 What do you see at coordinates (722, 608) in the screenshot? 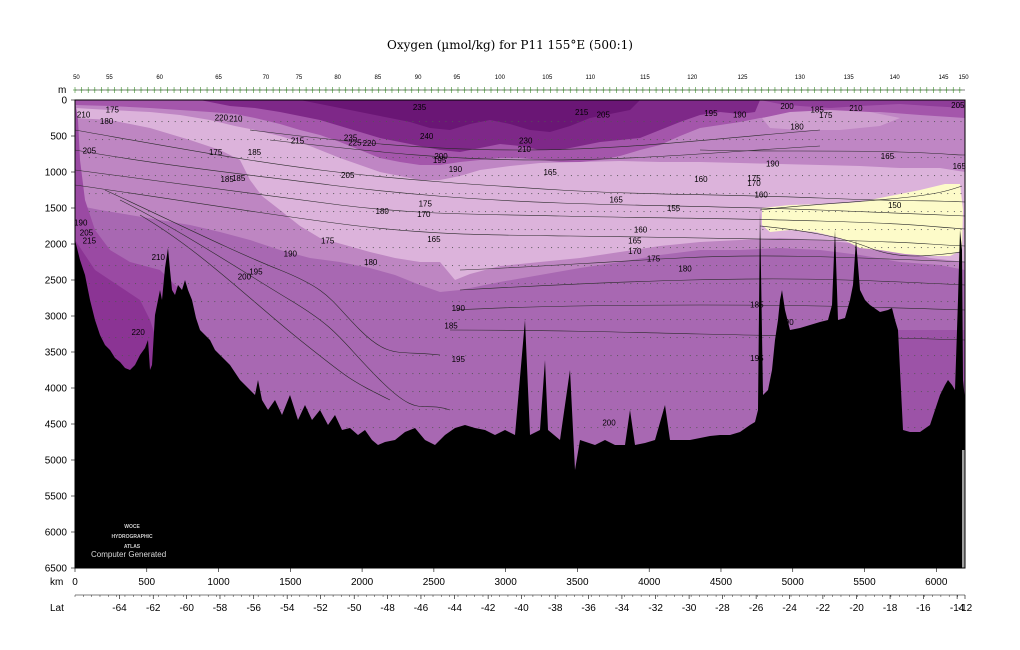
I see `lat-tick-label: -28` at bounding box center [722, 608].